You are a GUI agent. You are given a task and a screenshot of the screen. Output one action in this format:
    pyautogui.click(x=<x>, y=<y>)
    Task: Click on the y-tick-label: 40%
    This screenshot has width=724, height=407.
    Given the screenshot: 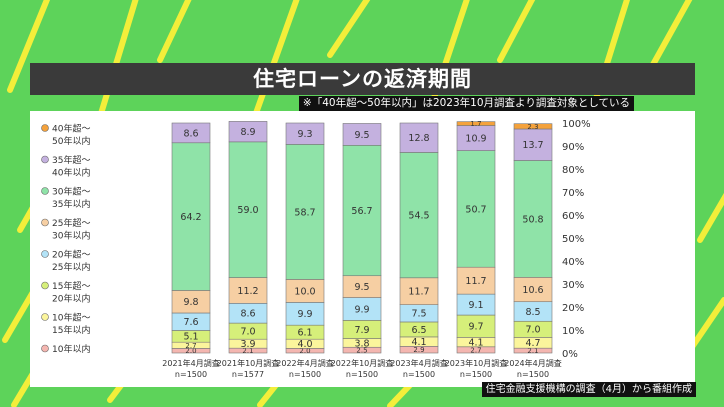 What is the action you would take?
    pyautogui.click(x=573, y=262)
    